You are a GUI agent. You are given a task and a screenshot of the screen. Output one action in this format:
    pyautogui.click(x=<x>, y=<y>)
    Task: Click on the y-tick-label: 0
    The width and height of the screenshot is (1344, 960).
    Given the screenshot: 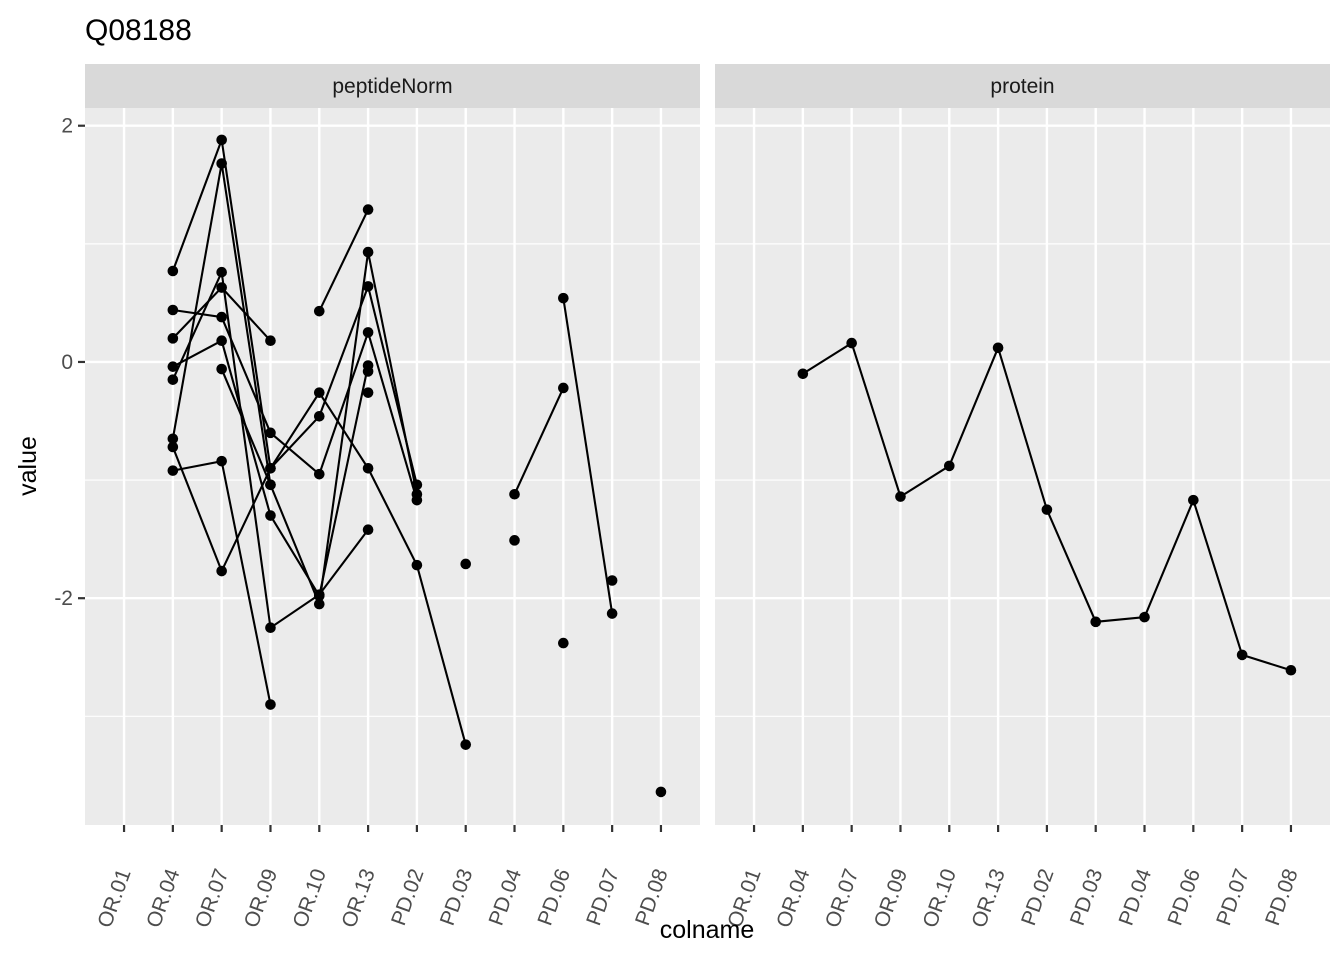 What is the action you would take?
    pyautogui.click(x=67, y=362)
    